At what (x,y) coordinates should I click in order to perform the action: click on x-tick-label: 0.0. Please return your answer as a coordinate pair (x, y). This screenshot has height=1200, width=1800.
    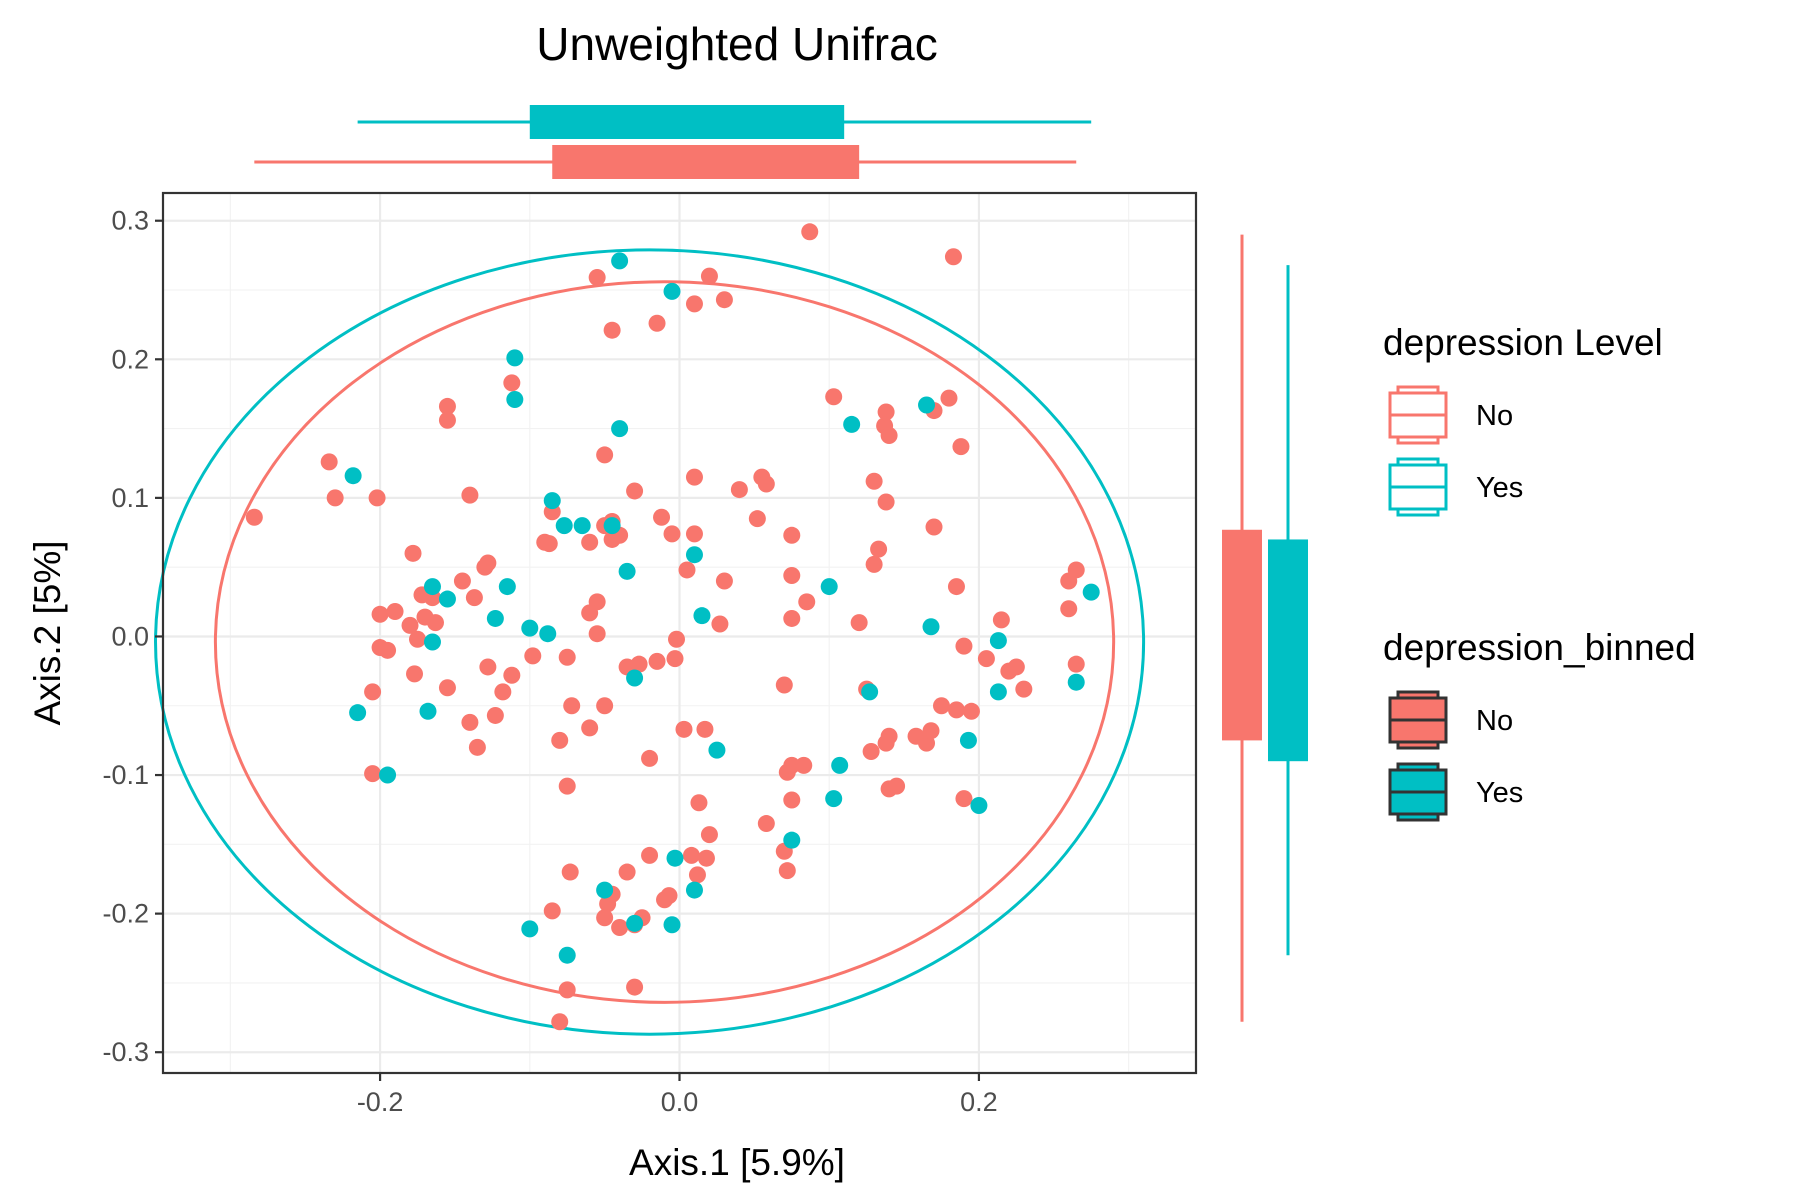
    Looking at the image, I should click on (680, 1102).